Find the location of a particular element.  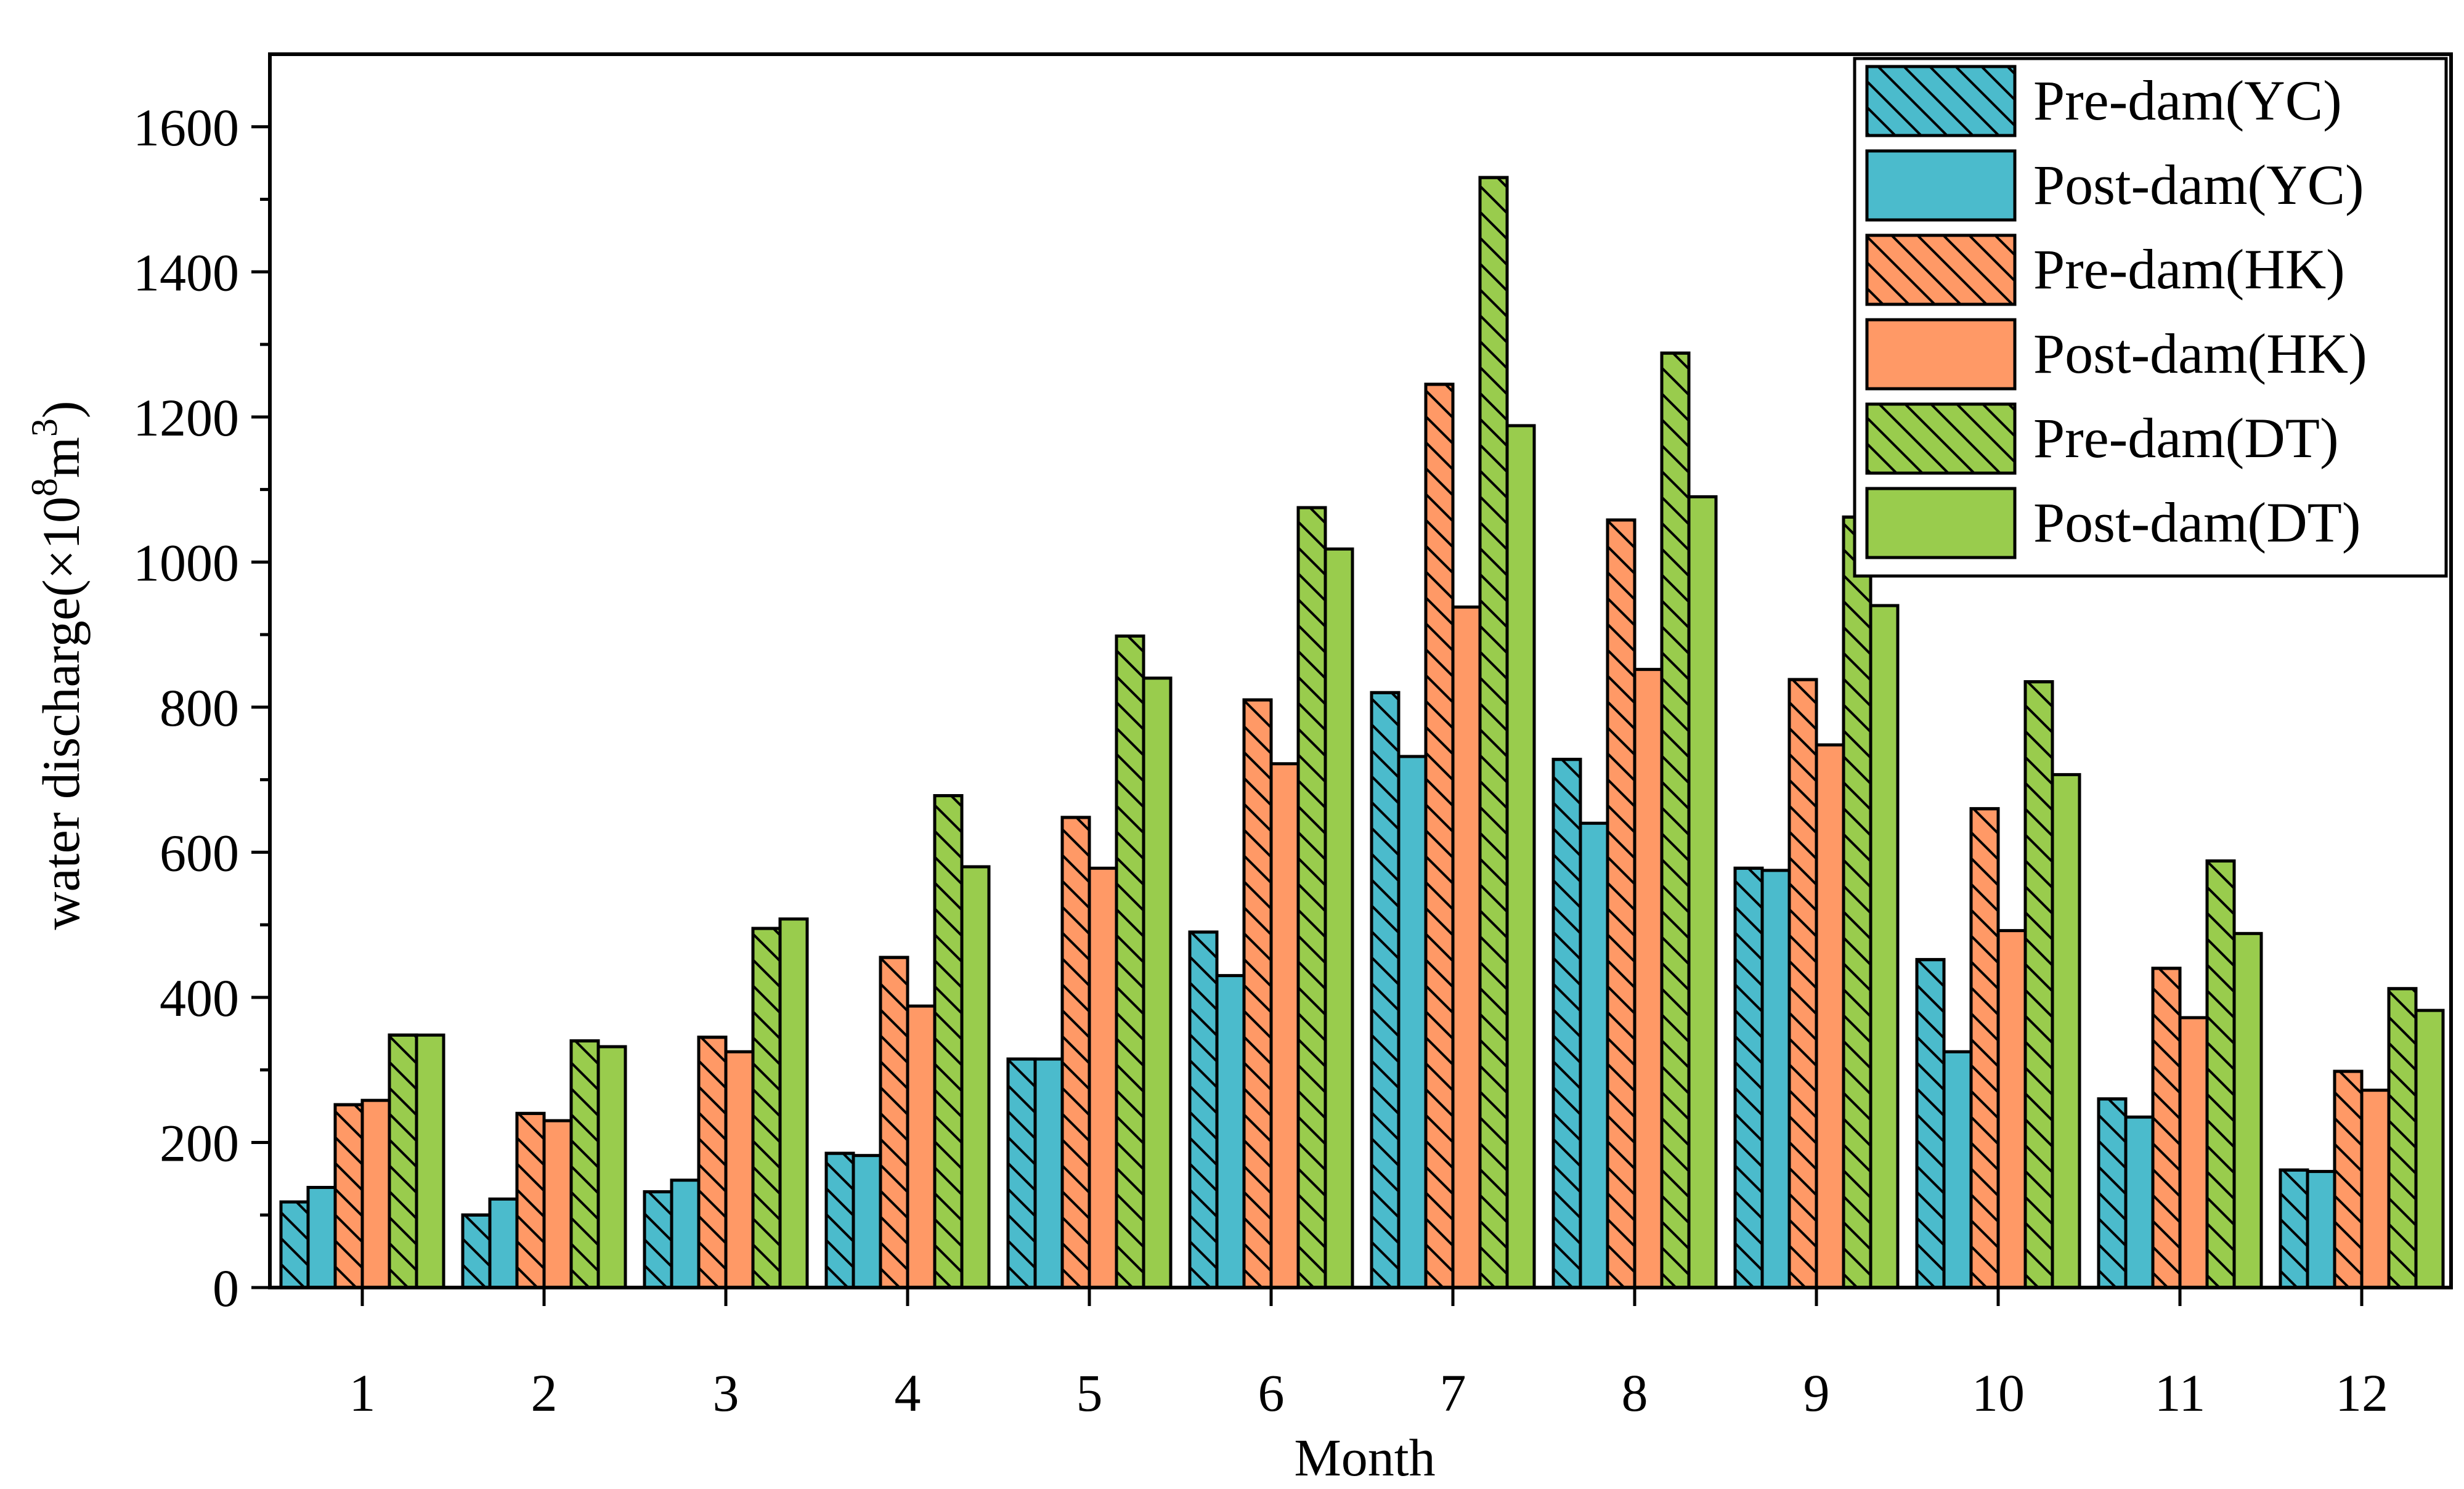

bar-Pre-dam(HK)-month-10 is located at coordinates (1984, 1048).